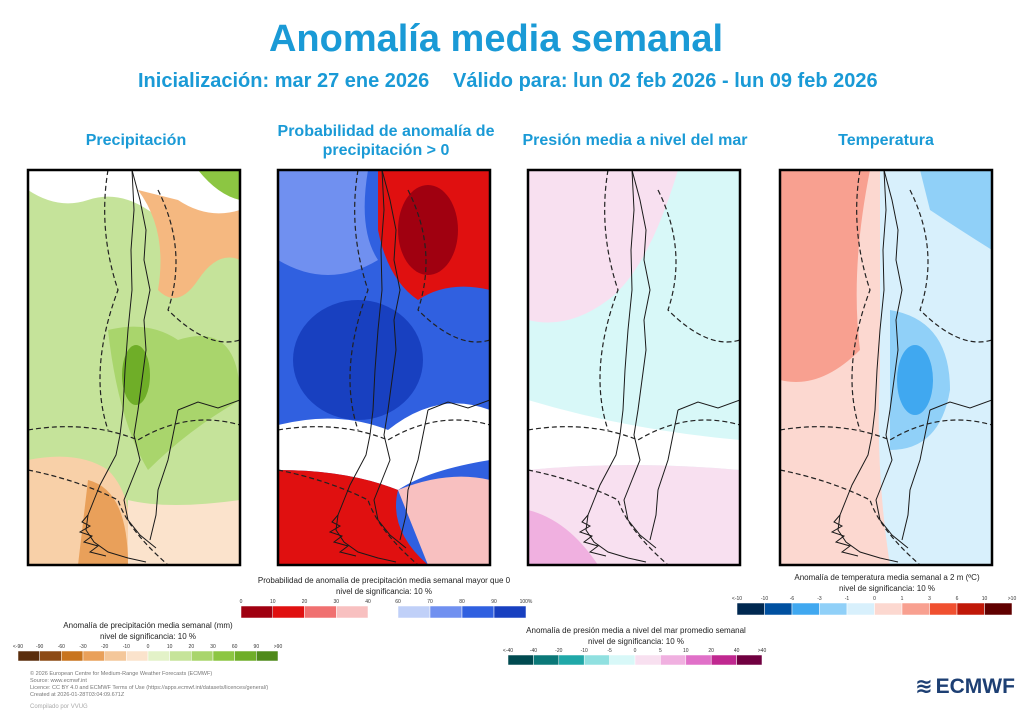 This screenshot has width=1024, height=720. I want to click on credit-line: Source: www.ecmwf.int, so click(58, 681).